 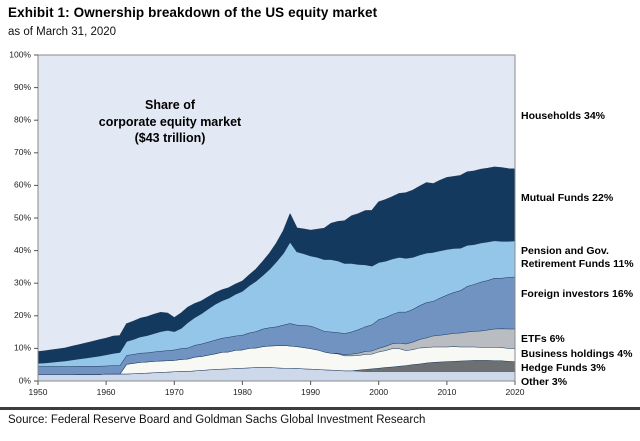 What do you see at coordinates (563, 368) in the screenshot?
I see `label-hedge-funds: Hedge Funds 3%` at bounding box center [563, 368].